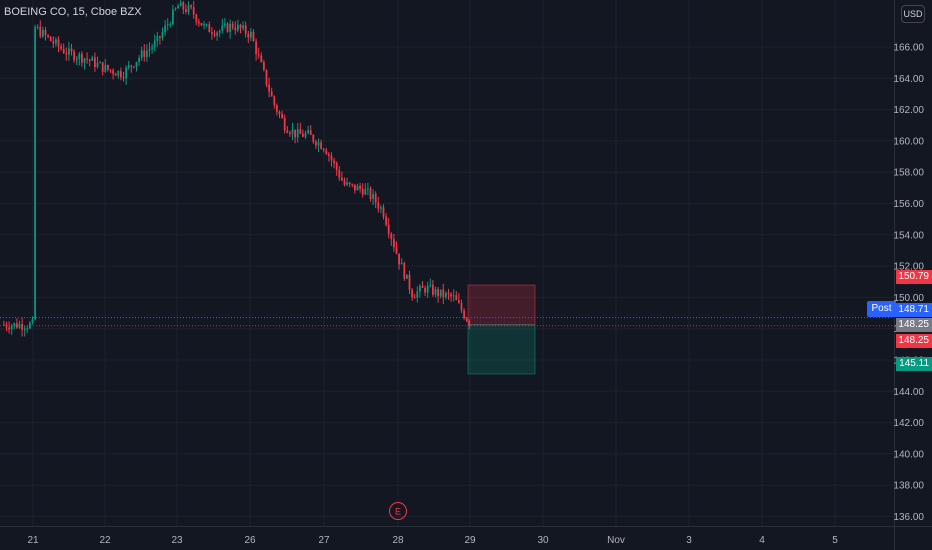 The height and width of the screenshot is (550, 932). I want to click on y-tick-label: 138.00, so click(908, 486).